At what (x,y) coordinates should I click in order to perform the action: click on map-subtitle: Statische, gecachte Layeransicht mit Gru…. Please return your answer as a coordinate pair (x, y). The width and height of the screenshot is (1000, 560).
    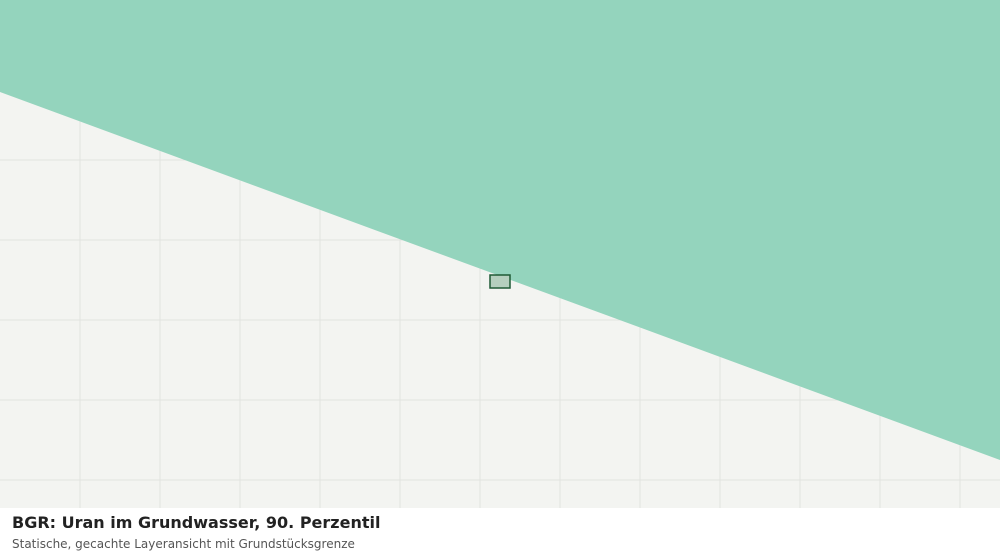
    Looking at the image, I should click on (183, 544).